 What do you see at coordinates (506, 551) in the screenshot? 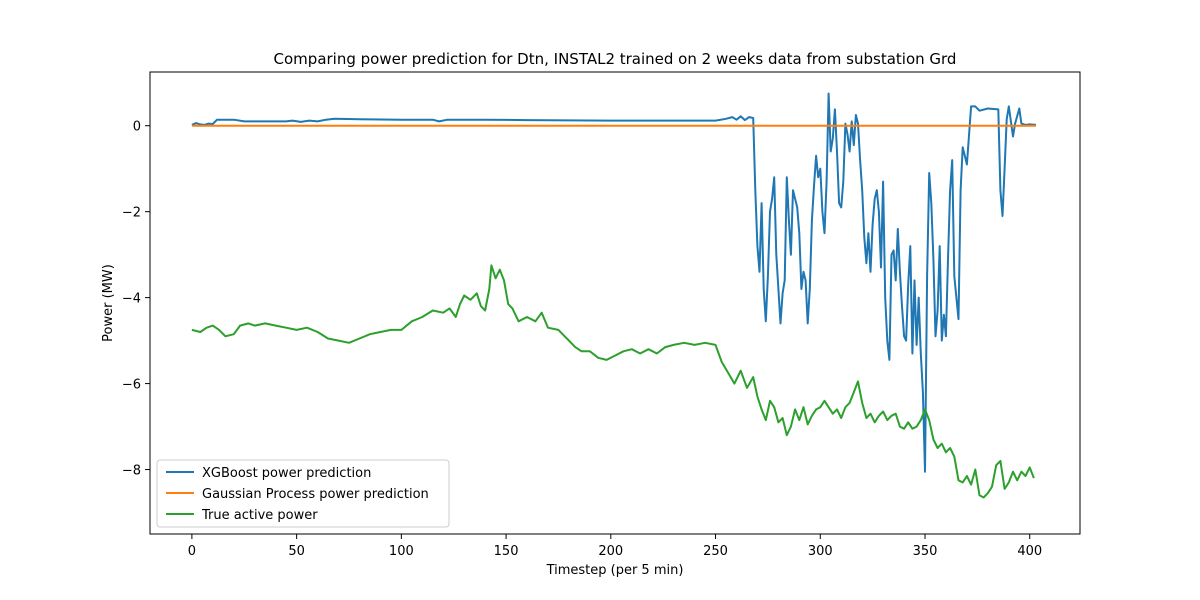
I see `x-tick-label: 150` at bounding box center [506, 551].